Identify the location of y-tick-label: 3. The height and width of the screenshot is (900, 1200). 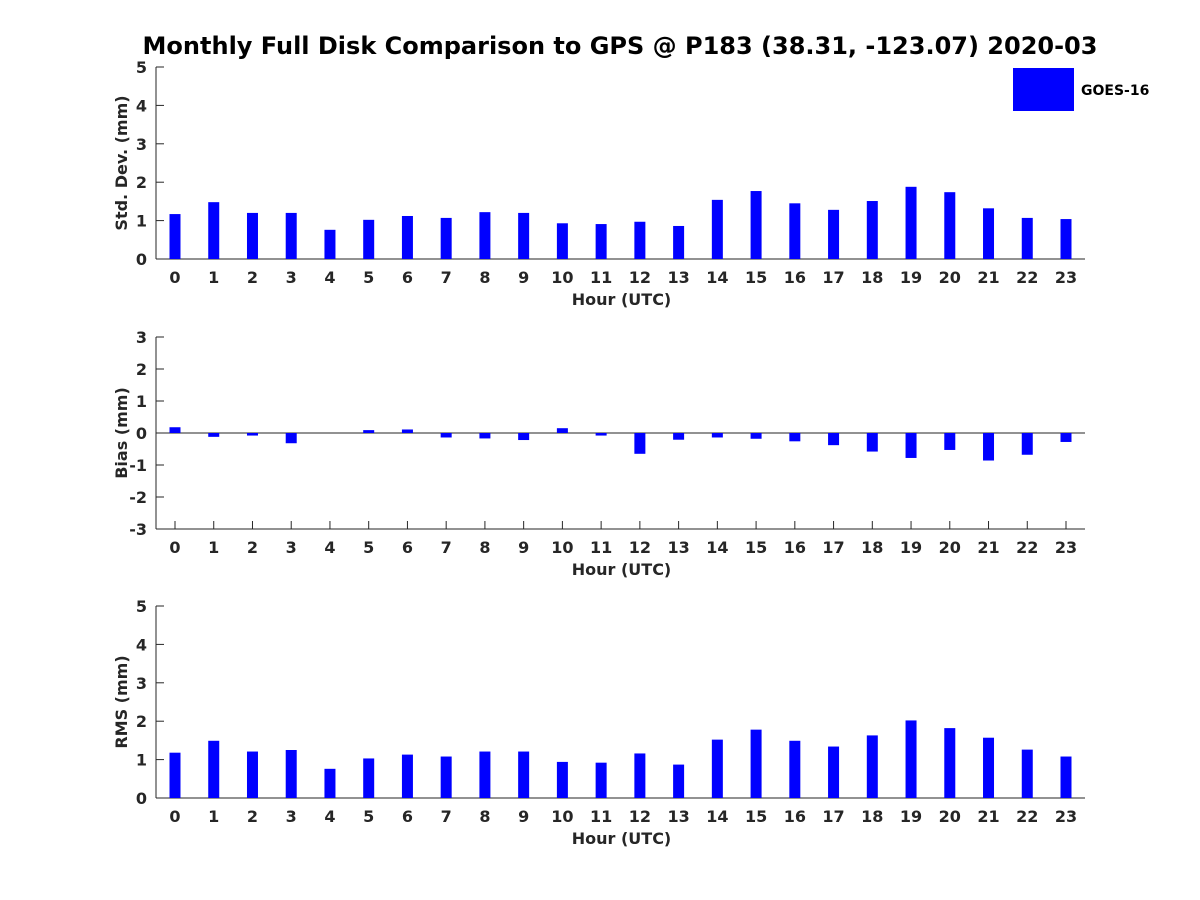
(141, 683).